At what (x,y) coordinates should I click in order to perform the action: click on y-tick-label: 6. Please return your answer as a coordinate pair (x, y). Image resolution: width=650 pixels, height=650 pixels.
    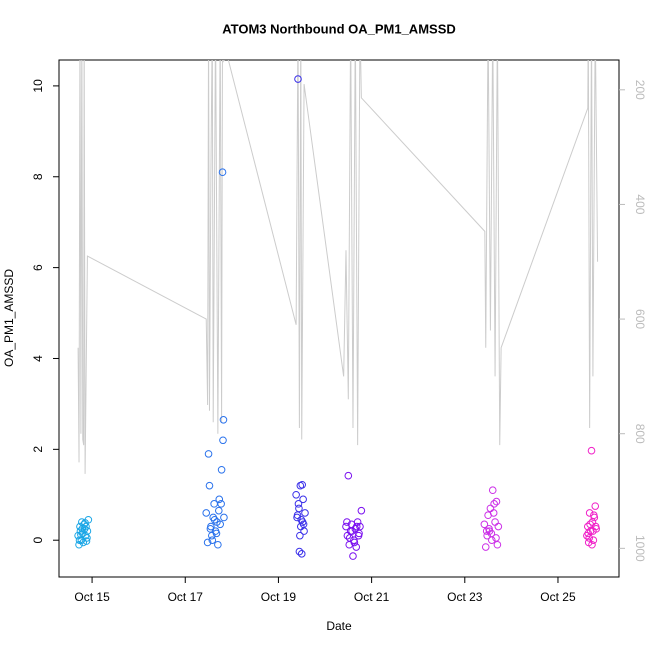
    Looking at the image, I should click on (38, 267).